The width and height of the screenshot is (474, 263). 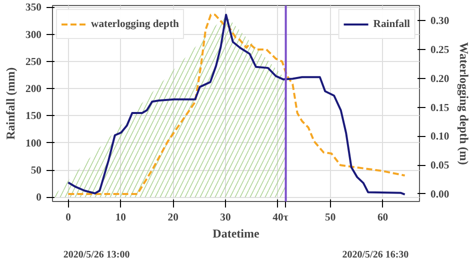 I want to click on text: 2020/5/26 13:00, so click(x=96, y=255).